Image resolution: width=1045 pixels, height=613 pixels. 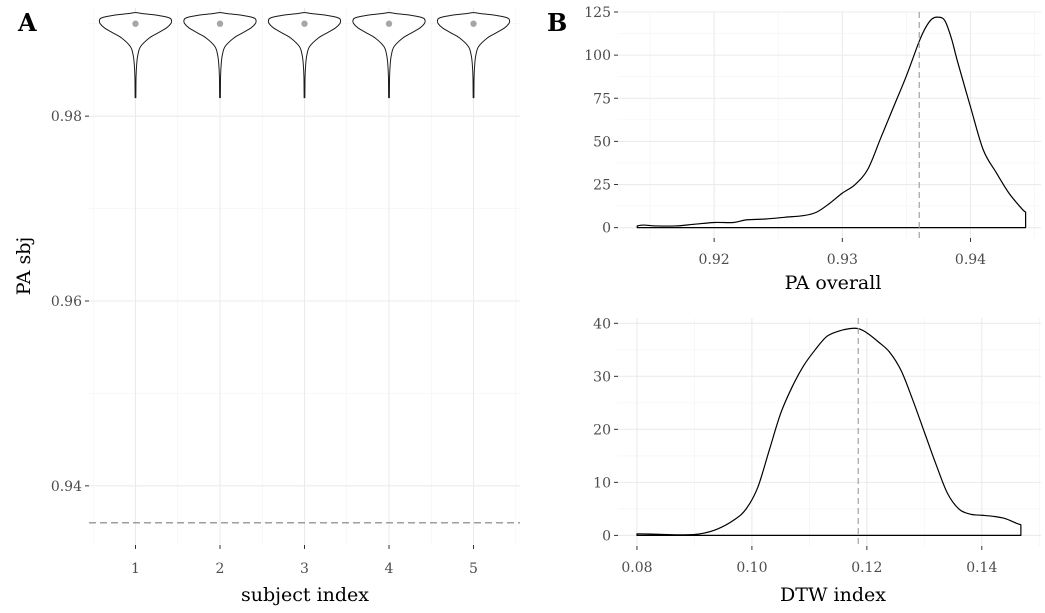 What do you see at coordinates (66, 487) in the screenshot?
I see `y-tick-label-a: 0.94` at bounding box center [66, 487].